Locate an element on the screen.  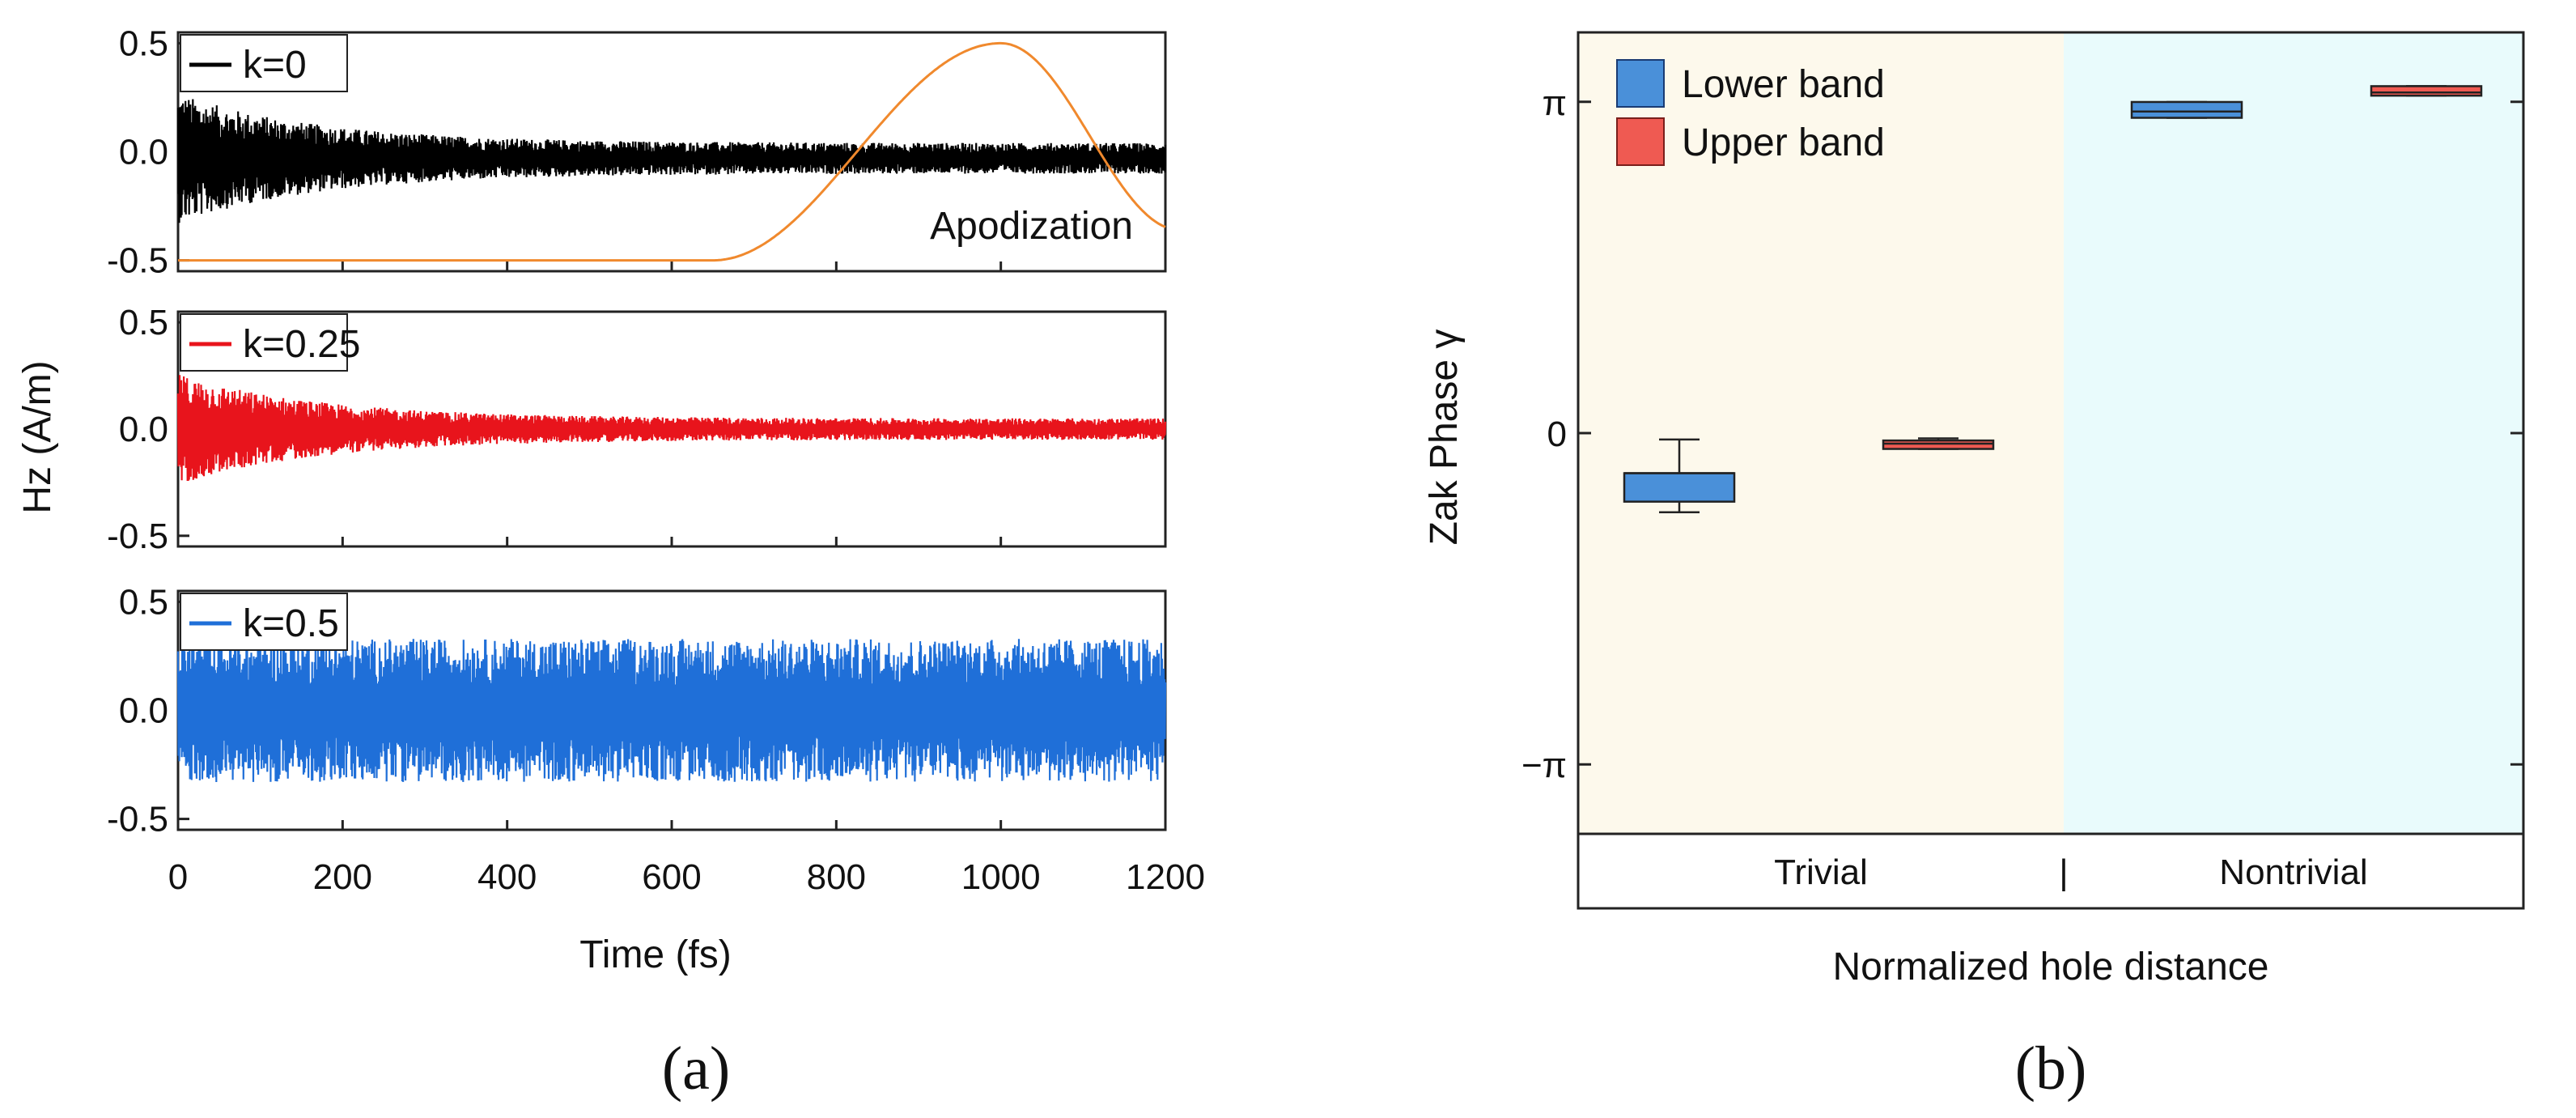
box-nontrivial-upper-band is located at coordinates (2426, 91).